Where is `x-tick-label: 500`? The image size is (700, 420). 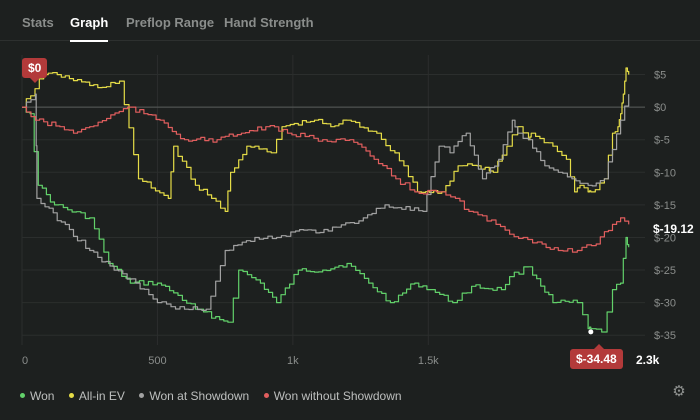 x-tick-label: 500 is located at coordinates (157, 361).